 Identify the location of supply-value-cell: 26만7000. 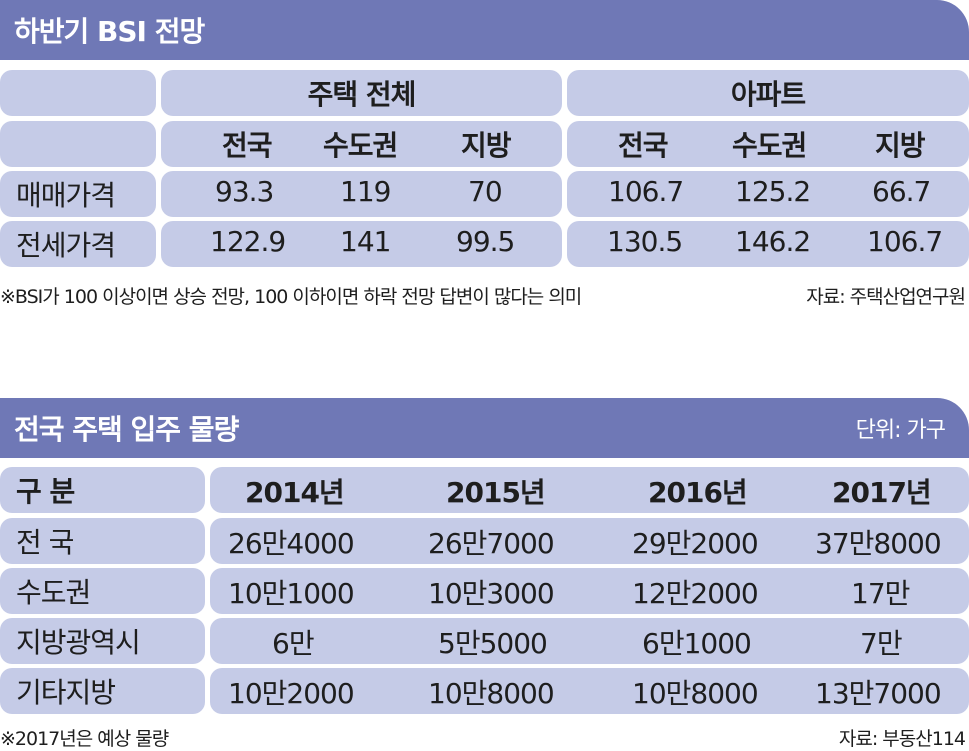
(491, 543).